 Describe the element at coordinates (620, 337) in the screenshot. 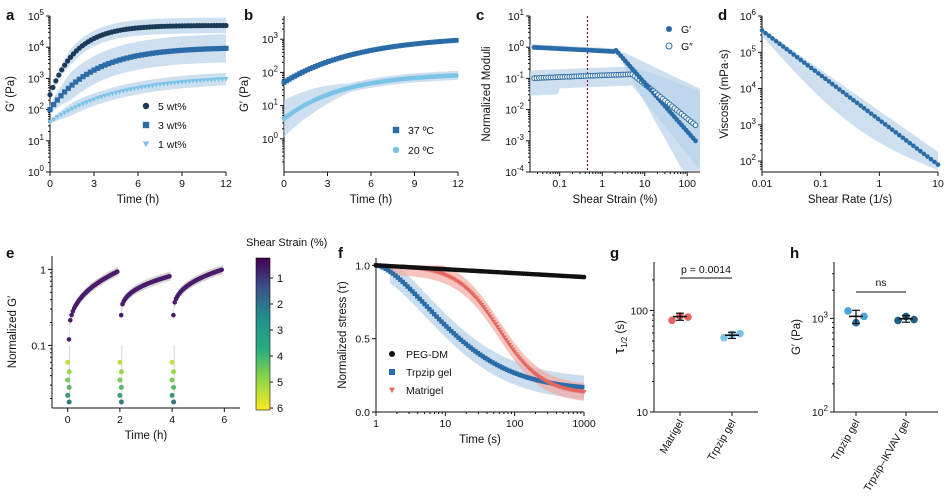

I see `y-axis-label: τ1/2 (s)` at that location.